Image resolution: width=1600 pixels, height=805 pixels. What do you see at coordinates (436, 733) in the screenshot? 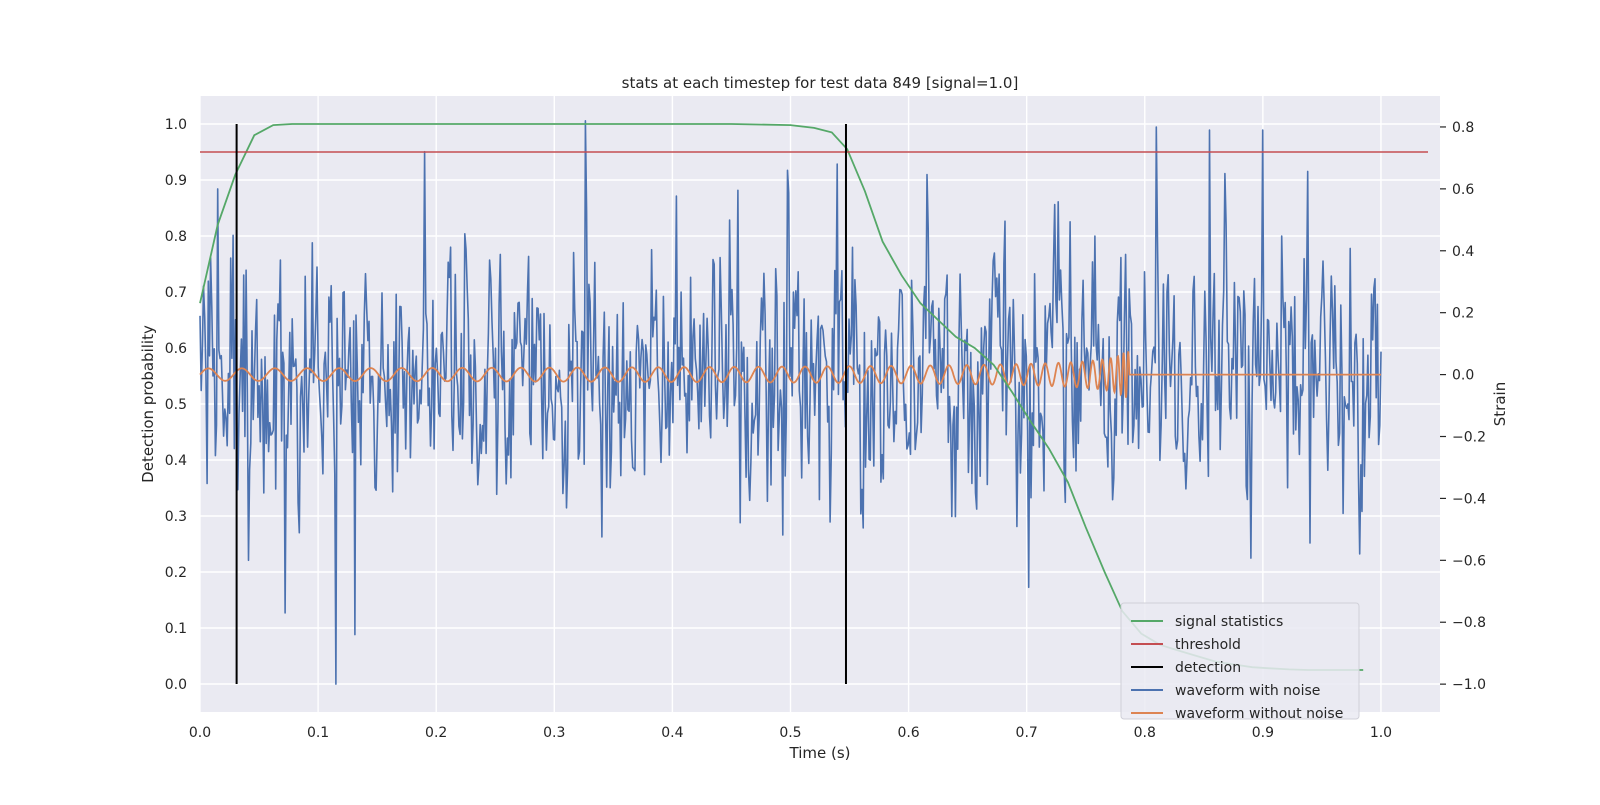
I see `x-tick-label: 0.2` at bounding box center [436, 733].